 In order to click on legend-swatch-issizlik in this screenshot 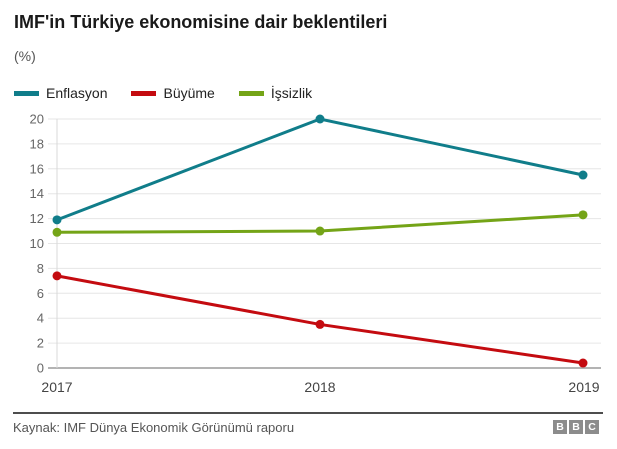, I will do `click(251, 93)`.